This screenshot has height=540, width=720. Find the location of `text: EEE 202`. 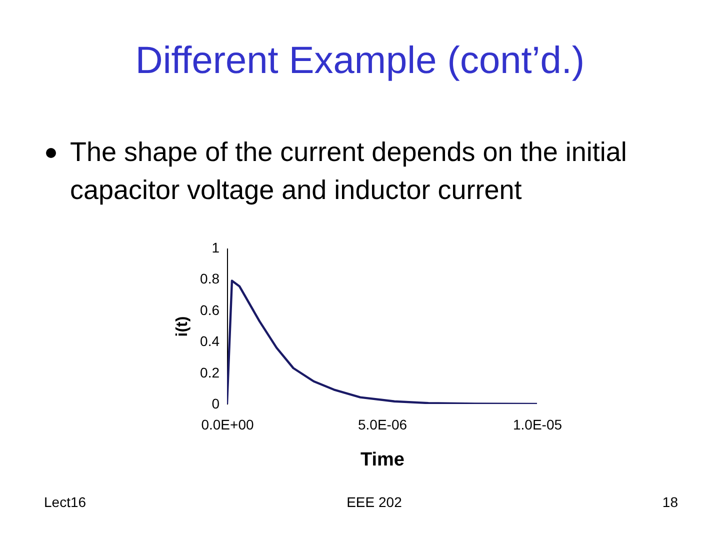

text: EEE 202 is located at coordinates (374, 502).